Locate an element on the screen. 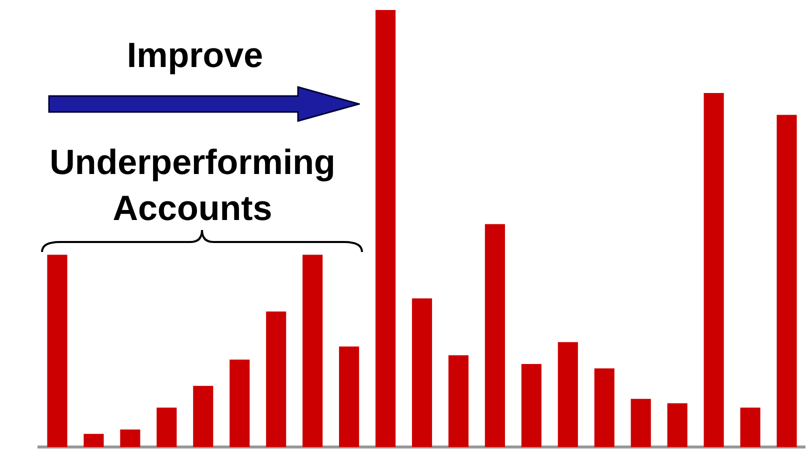 Image resolution: width=810 pixels, height=455 pixels. annotation: Improve is located at coordinates (195, 56).